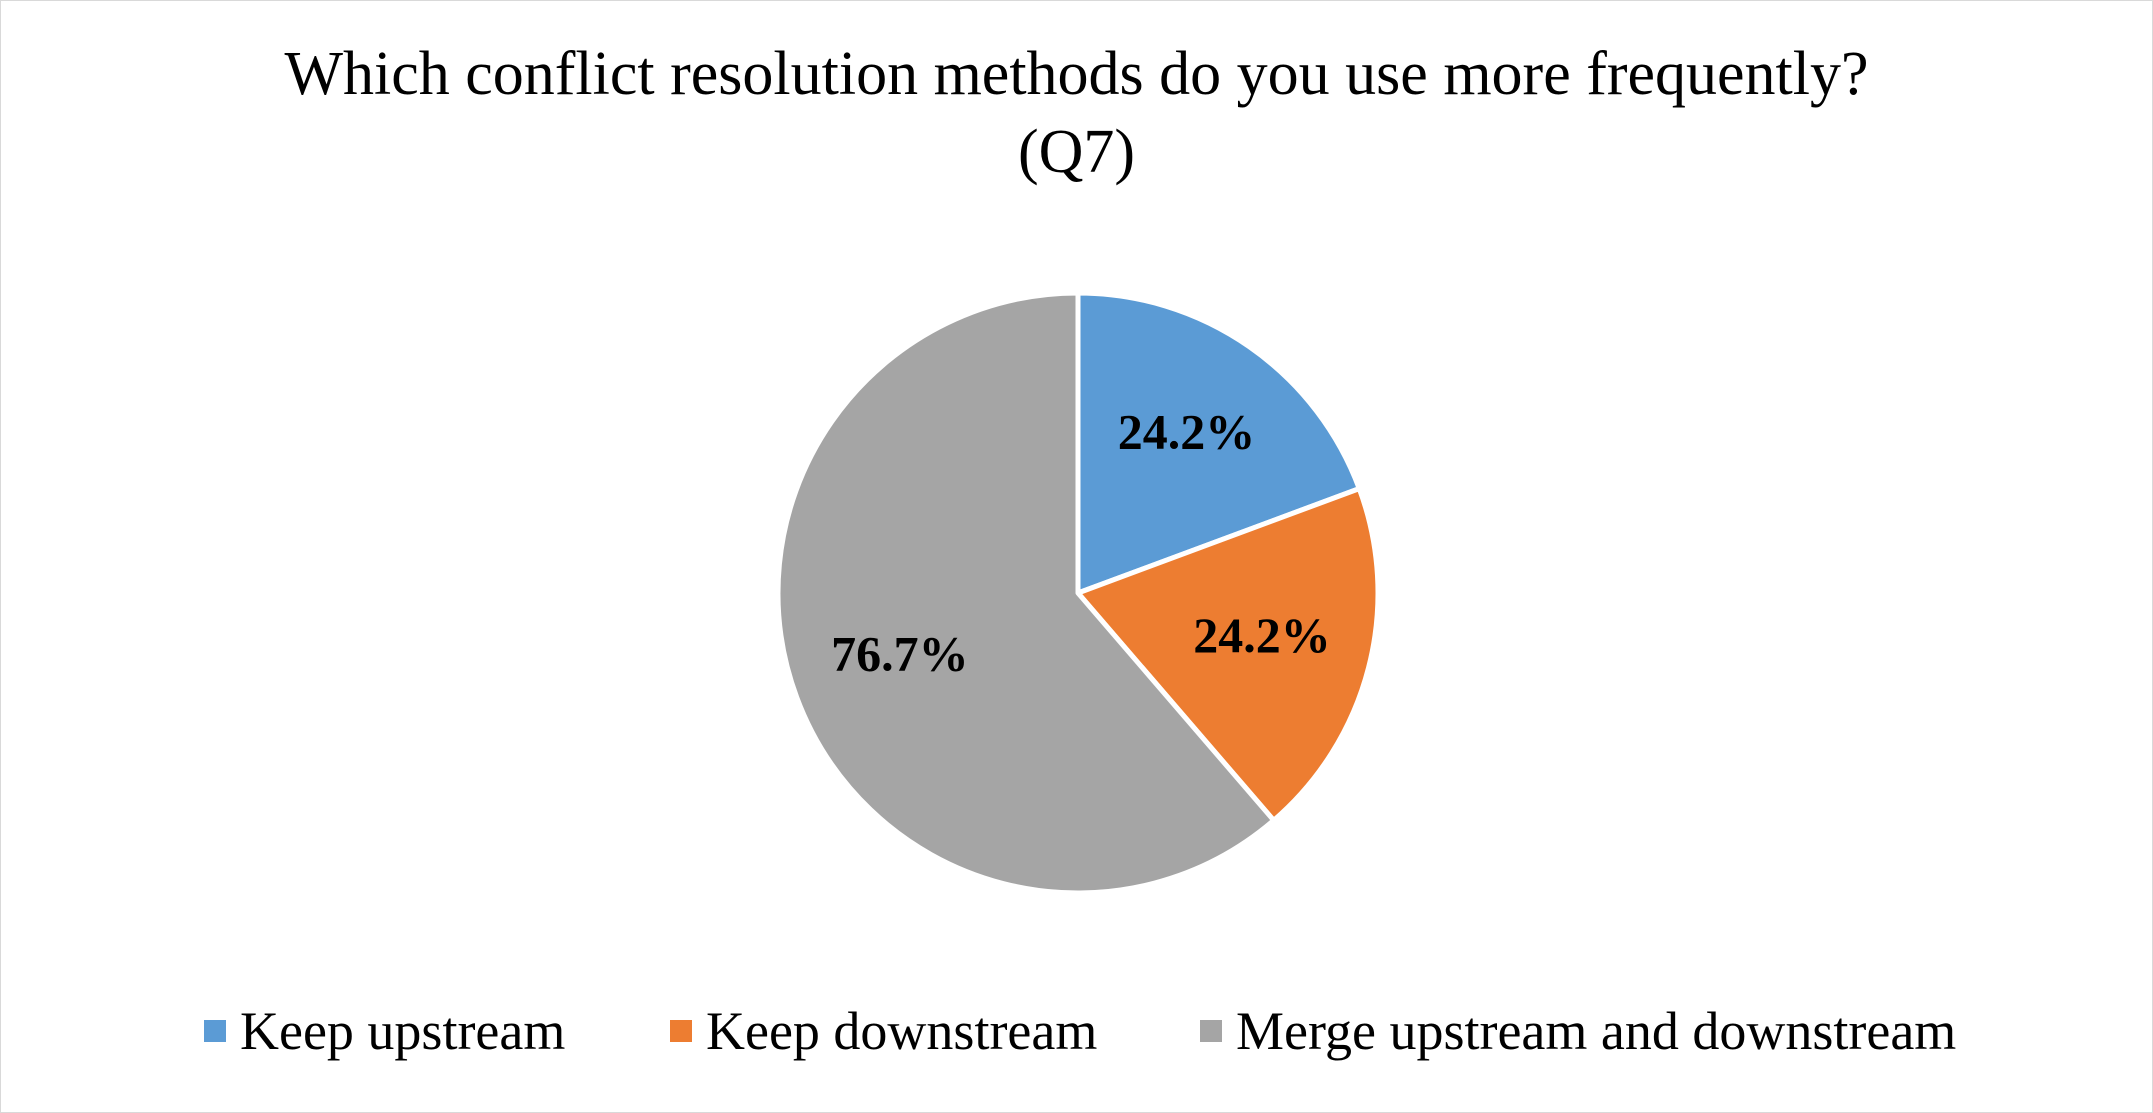 The width and height of the screenshot is (2153, 1113). I want to click on chart-title-line-2: (Q7), so click(1076, 152).